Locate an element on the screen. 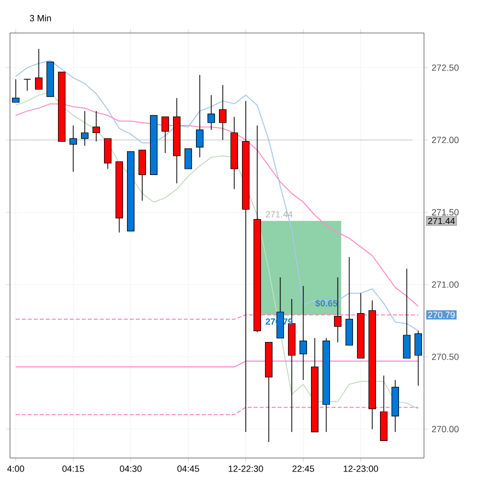 Image resolution: width=487 pixels, height=488 pixels. x-tick-label: 04:30 is located at coordinates (131, 469).